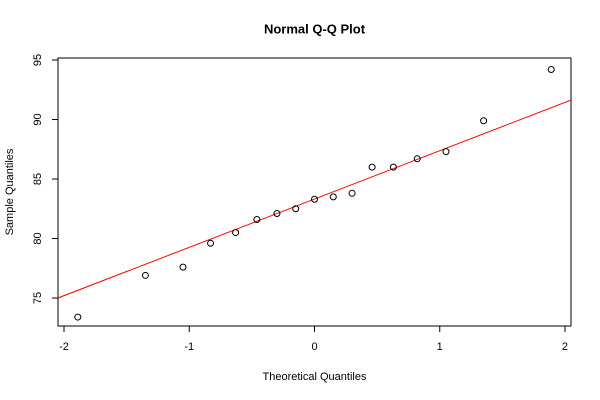 Image resolution: width=600 pixels, height=400 pixels. I want to click on y-tick-label: 80, so click(38, 238).